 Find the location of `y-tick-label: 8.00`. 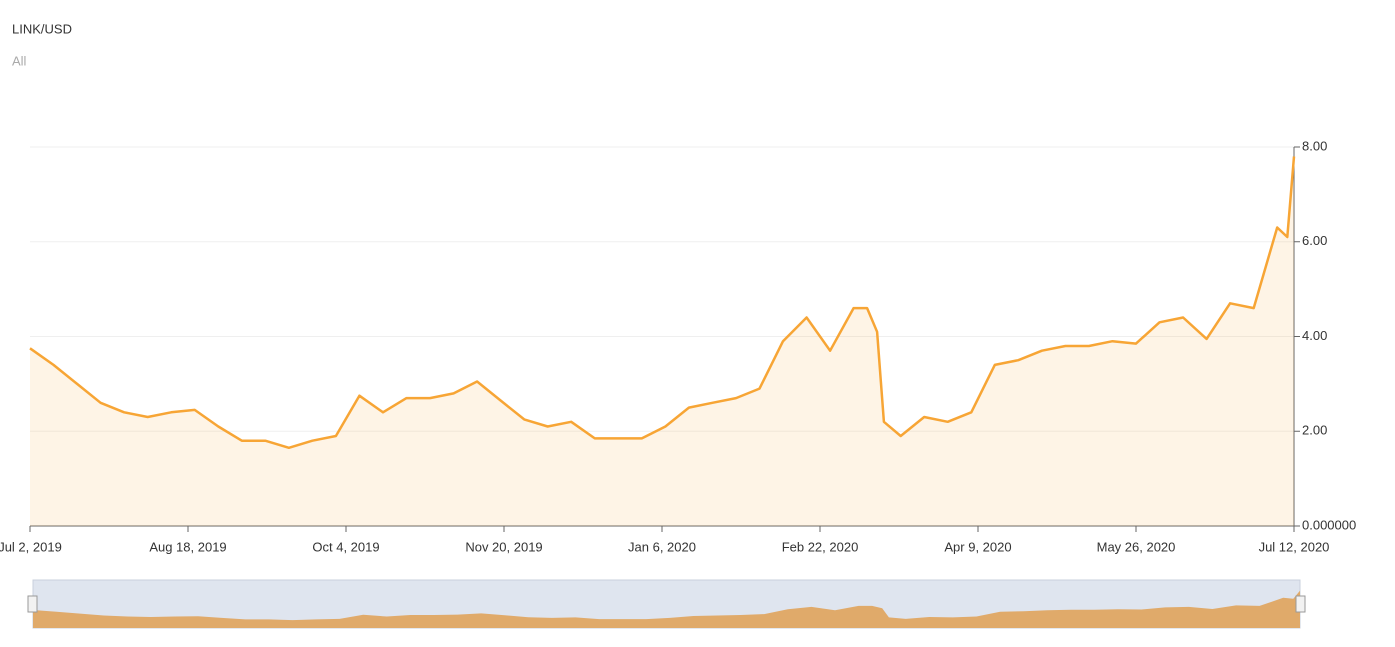

y-tick-label: 8.00 is located at coordinates (1314, 145).